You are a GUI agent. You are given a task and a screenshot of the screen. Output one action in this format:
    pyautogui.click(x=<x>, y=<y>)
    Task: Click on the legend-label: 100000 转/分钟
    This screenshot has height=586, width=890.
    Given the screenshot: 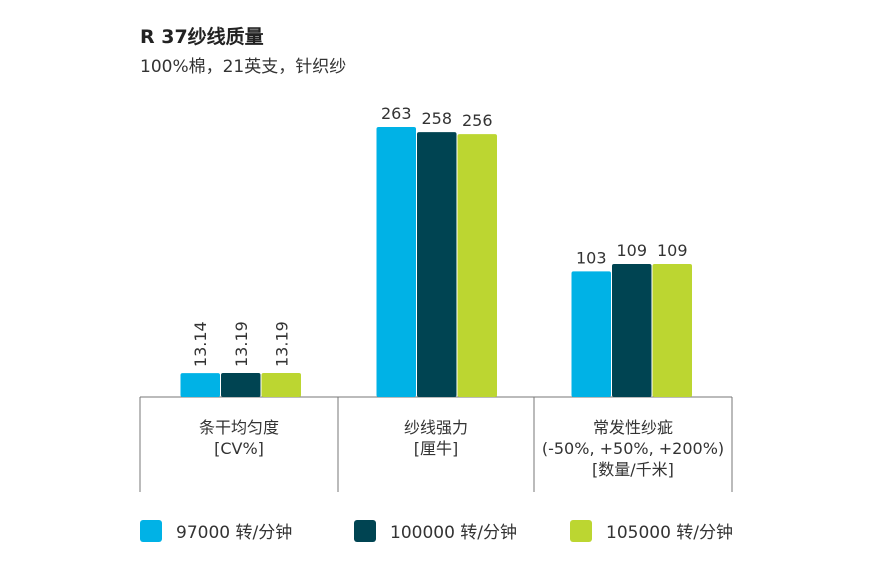 What is the action you would take?
    pyautogui.click(x=454, y=533)
    